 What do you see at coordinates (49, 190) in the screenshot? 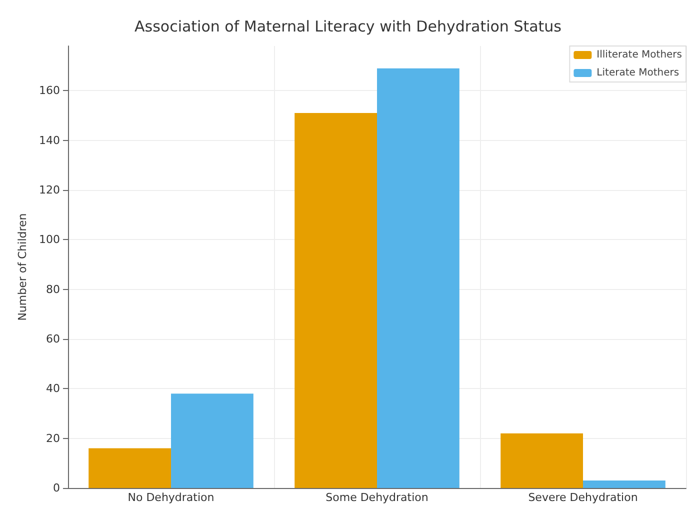
I see `y-tick-label: 120` at bounding box center [49, 190].